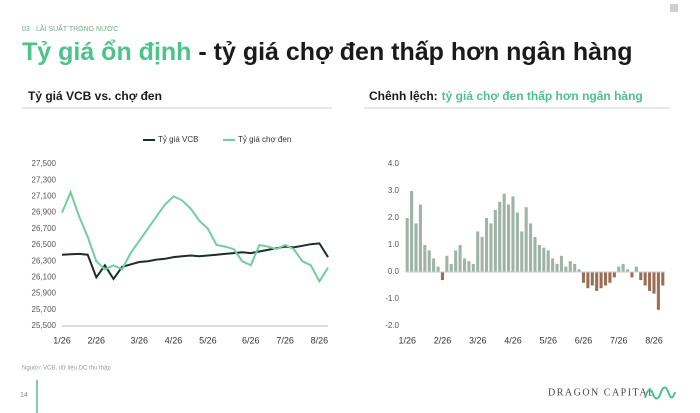 Image resolution: width=700 pixels, height=413 pixels. I want to click on source-note: Nguồn: VCB, dữ liệu DC thu thập, so click(66, 369).